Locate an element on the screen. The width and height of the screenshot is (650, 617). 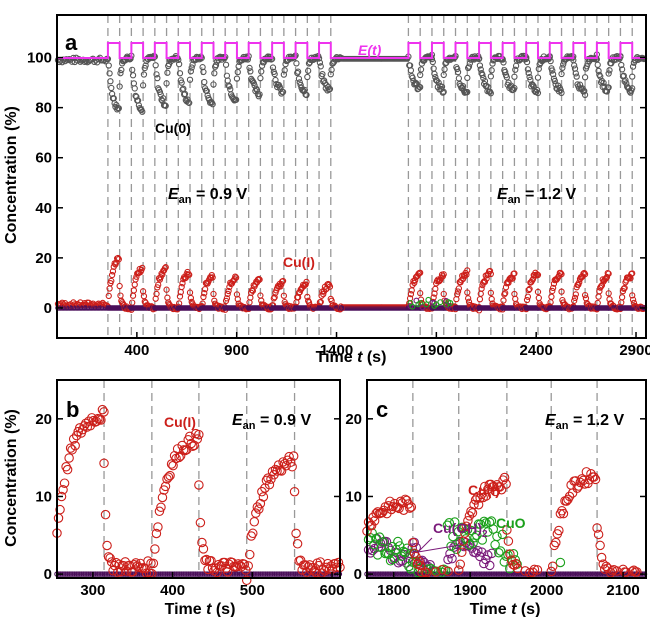
panel-b-frame is located at coordinates (198, 479).